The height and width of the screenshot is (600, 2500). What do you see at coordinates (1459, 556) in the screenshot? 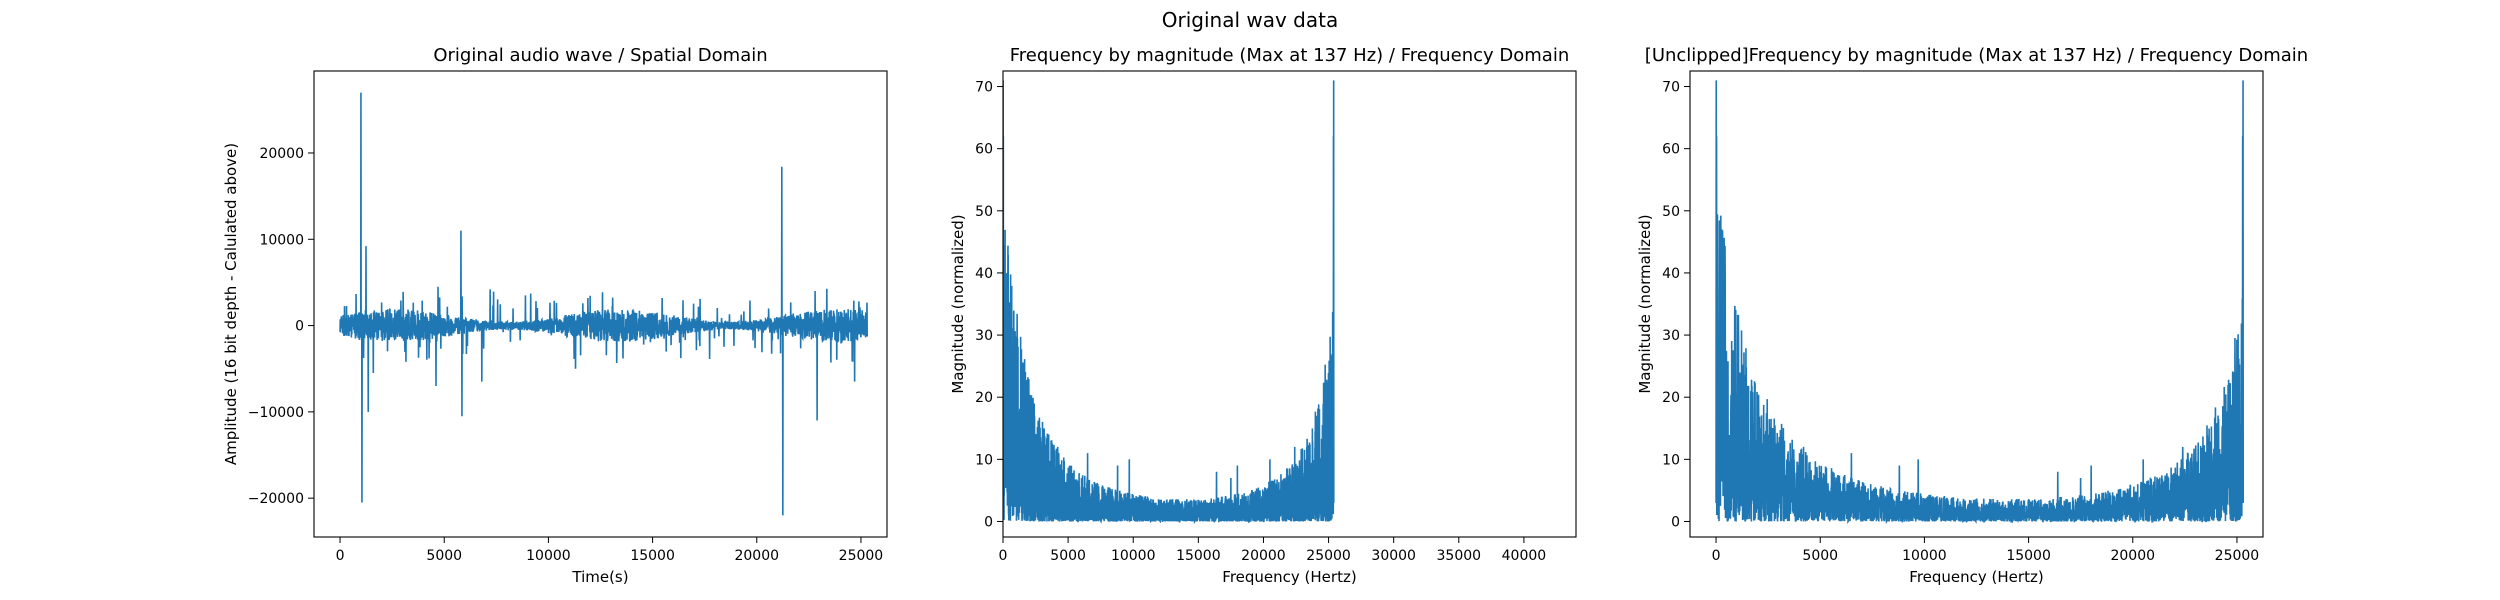
I see `x-tick-label: 35000` at bounding box center [1459, 556].